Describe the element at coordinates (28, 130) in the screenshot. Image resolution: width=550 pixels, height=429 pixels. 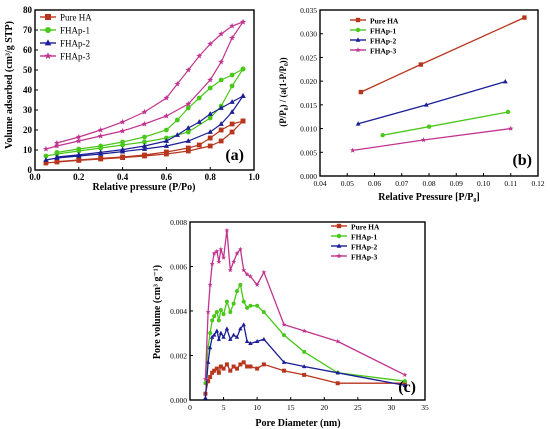
I see `a-ytick-label: 20` at that location.